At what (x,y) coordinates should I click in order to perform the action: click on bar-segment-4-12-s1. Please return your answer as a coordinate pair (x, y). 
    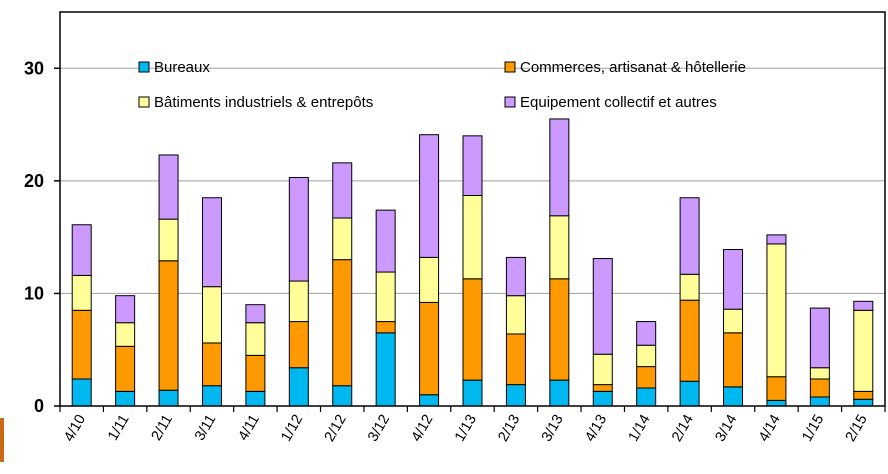
    Looking at the image, I should click on (429, 348).